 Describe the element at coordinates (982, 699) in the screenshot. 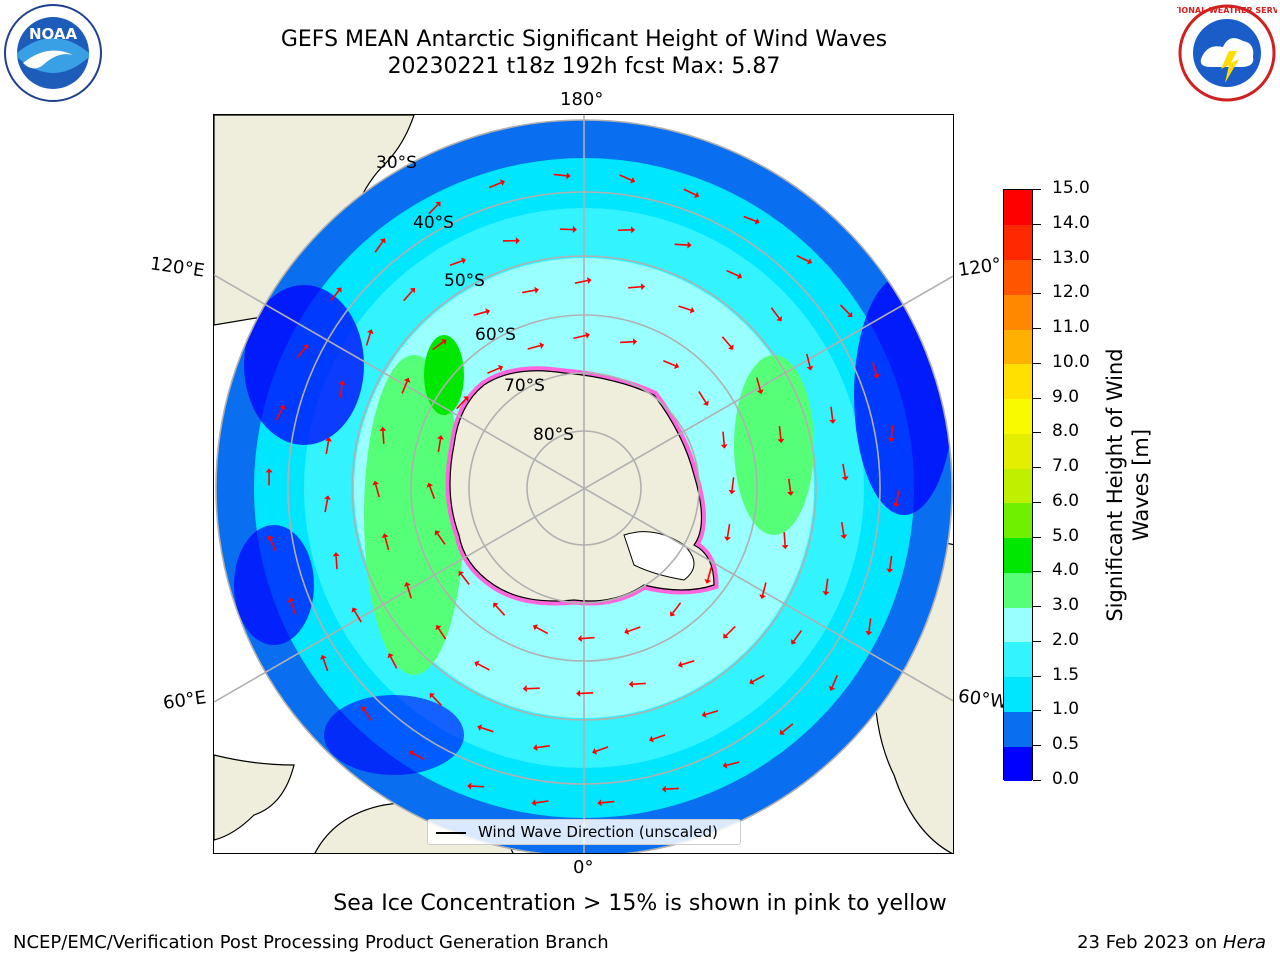

I see `lon-label-60w: 60°W` at that location.